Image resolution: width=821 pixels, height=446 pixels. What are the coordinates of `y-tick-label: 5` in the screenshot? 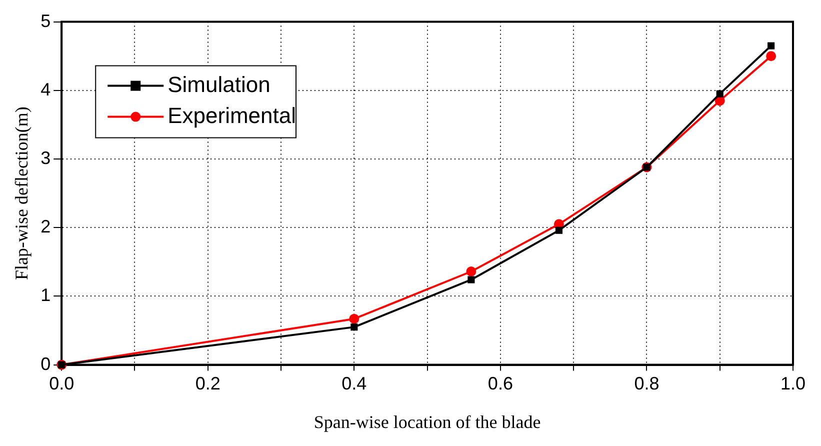 It's located at (45, 20).